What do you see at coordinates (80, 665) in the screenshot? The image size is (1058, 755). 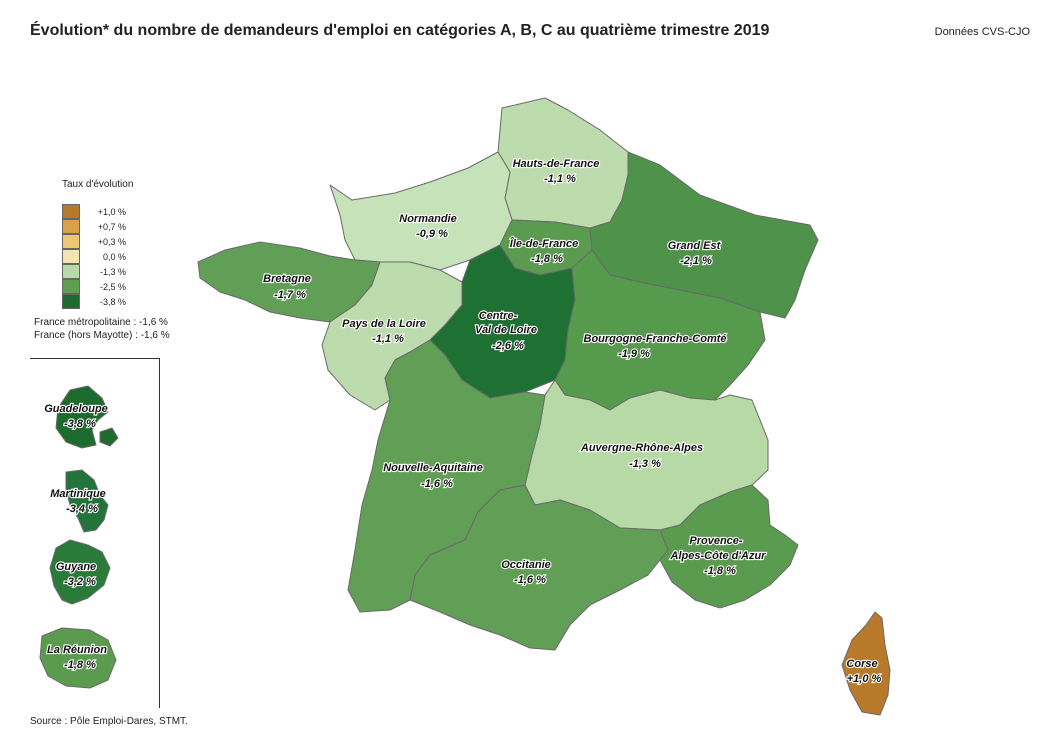 I see `label-reunion-value: -1,8 %` at bounding box center [80, 665].